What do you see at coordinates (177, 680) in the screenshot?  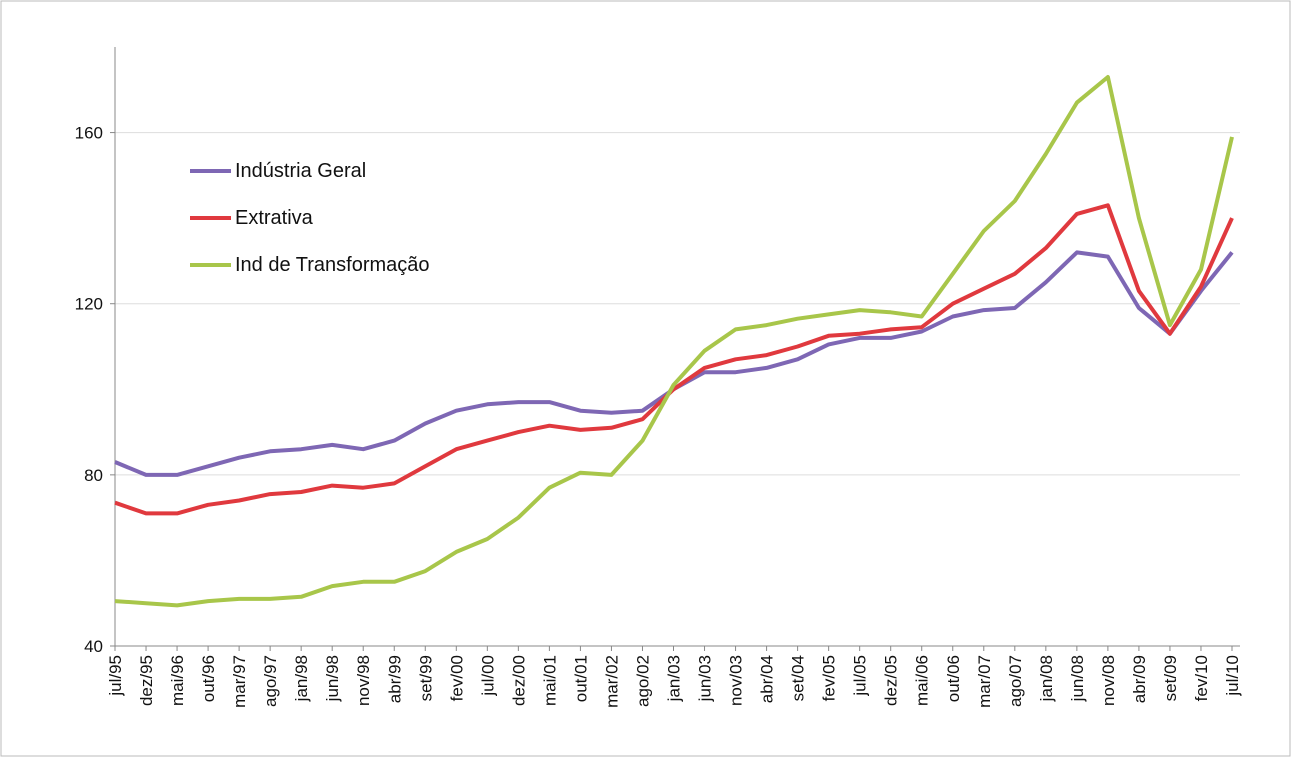 I see `x-tick-label: mai/96` at bounding box center [177, 680].